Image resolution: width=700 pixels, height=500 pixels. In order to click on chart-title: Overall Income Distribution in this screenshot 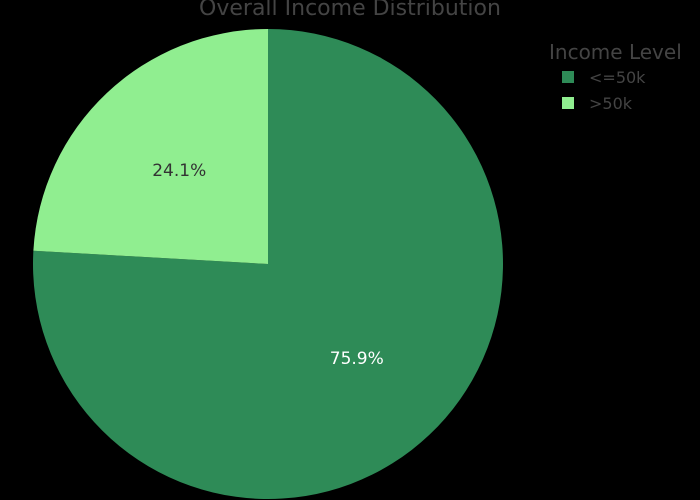, I will do `click(350, 10)`.